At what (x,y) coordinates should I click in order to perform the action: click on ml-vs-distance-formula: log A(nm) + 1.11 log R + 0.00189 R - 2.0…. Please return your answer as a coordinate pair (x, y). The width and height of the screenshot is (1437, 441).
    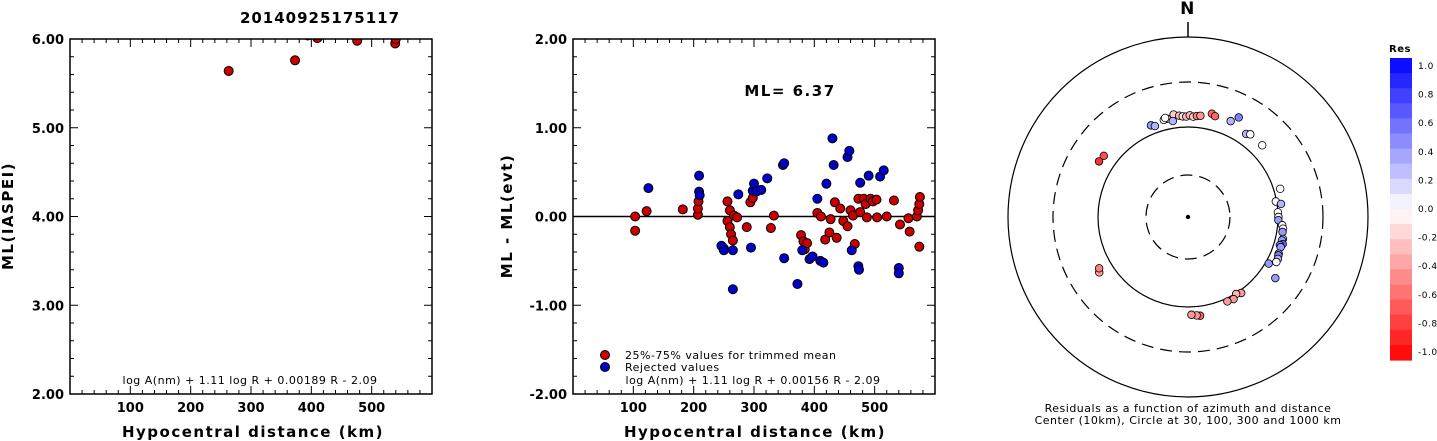
    Looking at the image, I should click on (250, 380).